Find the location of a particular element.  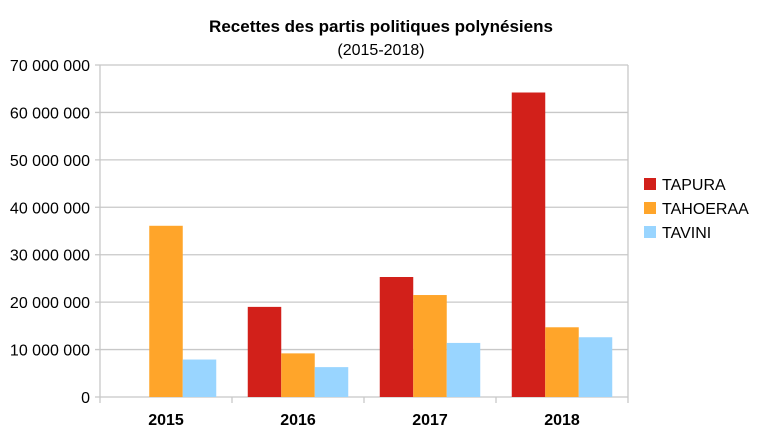

bar-tahoeraa-2018 is located at coordinates (562, 362).